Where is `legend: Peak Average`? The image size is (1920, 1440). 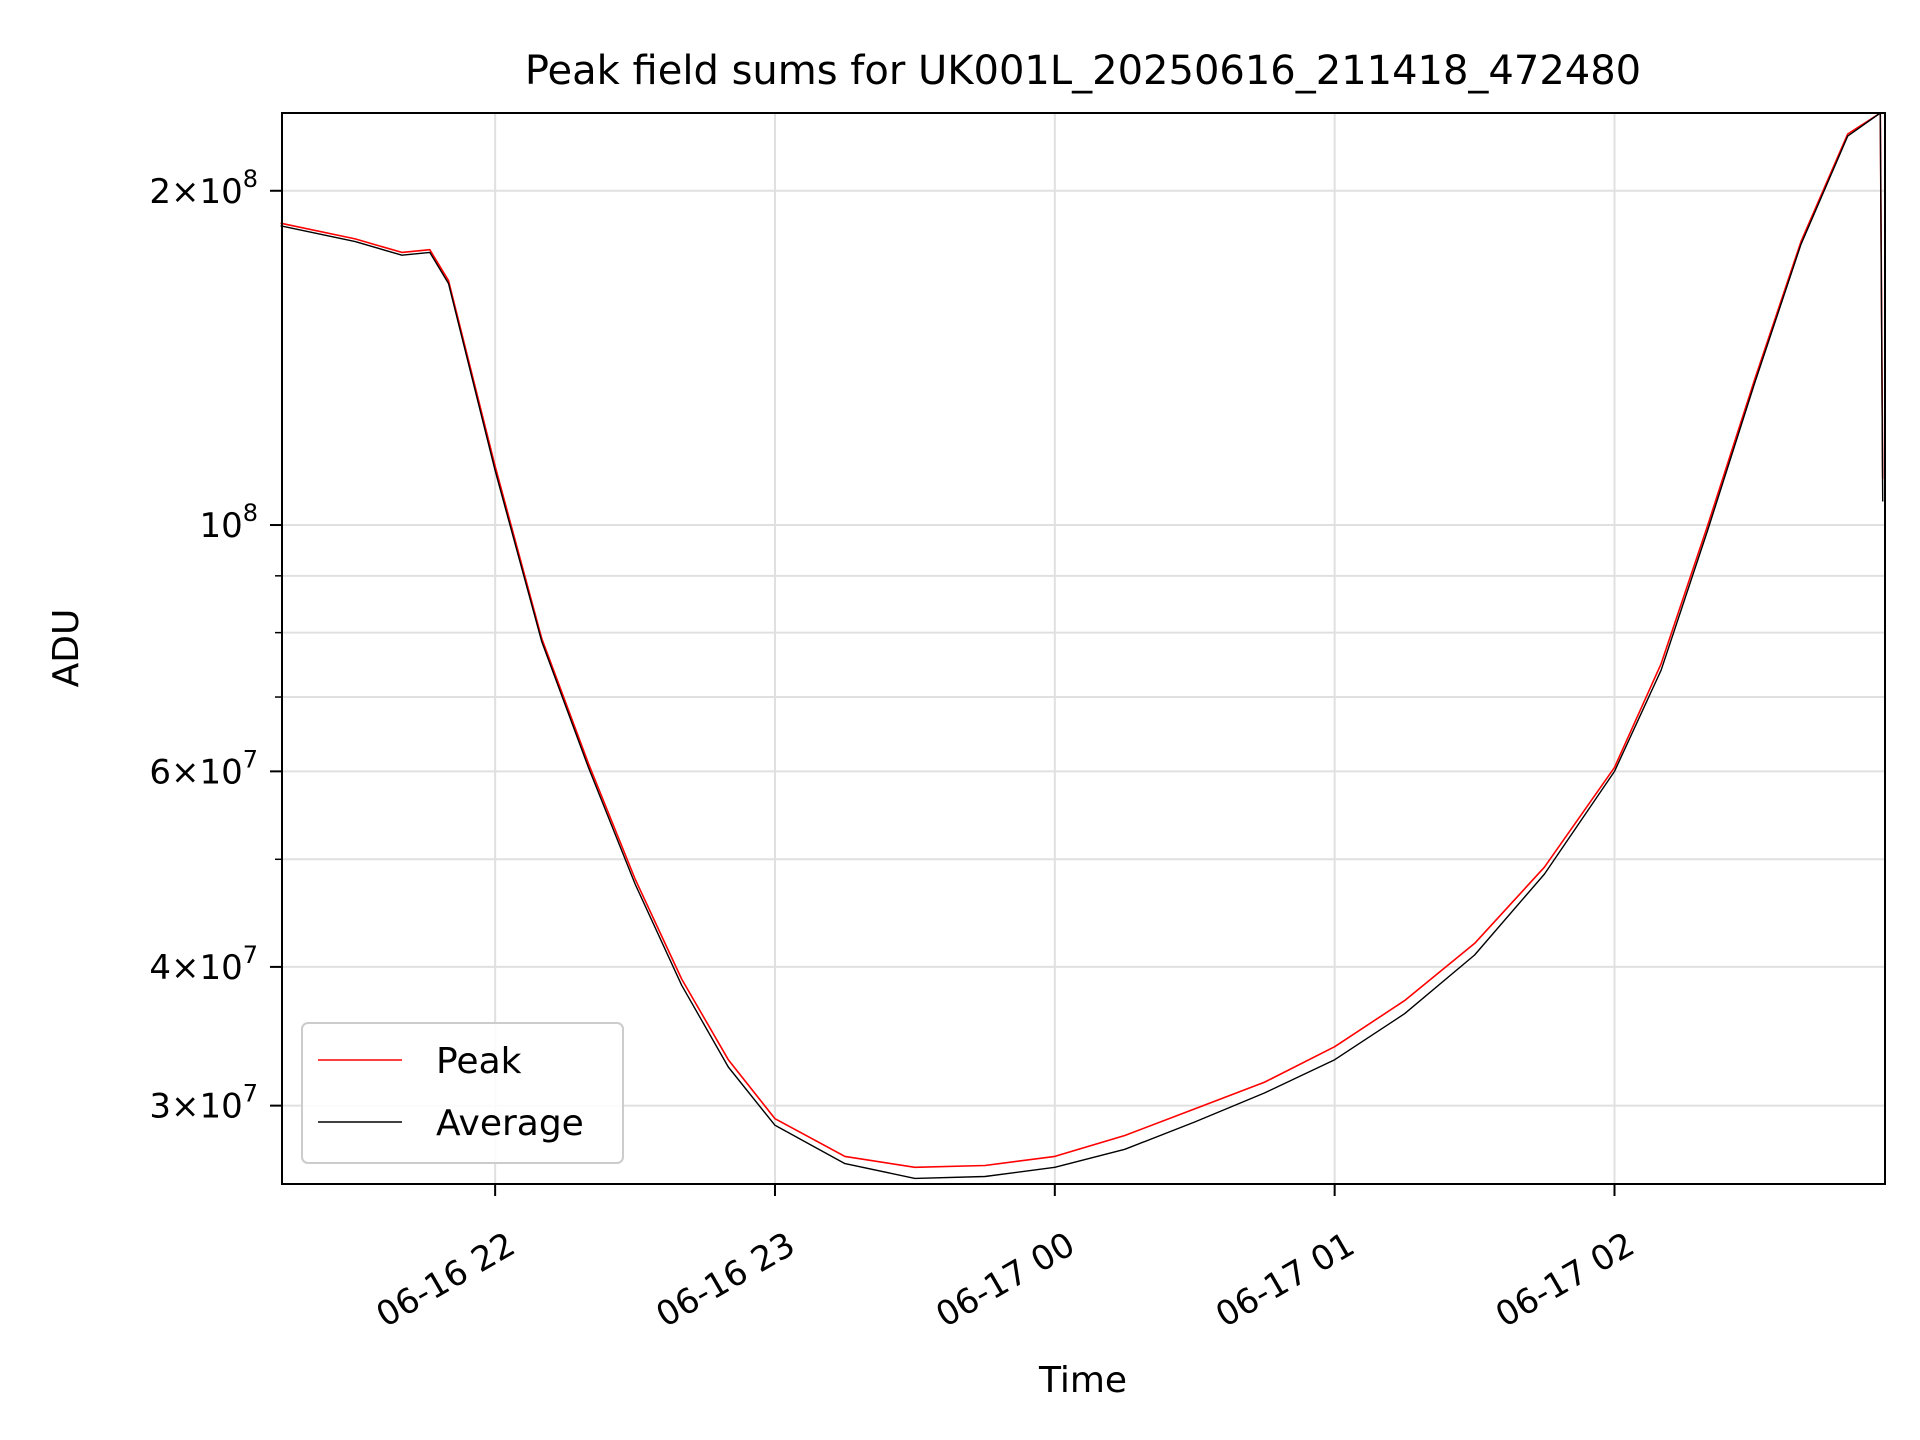
legend: Peak Average is located at coordinates (462, 1093).